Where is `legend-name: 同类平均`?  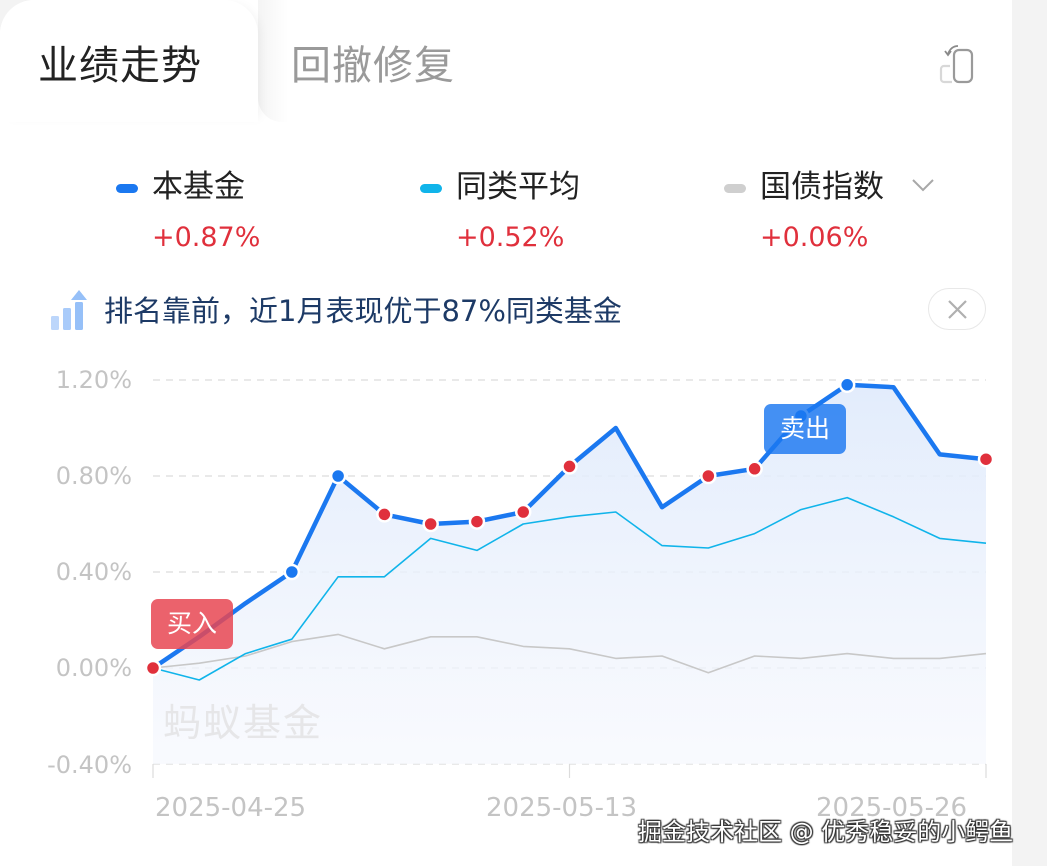
legend-name: 同类平均 is located at coordinates (518, 187).